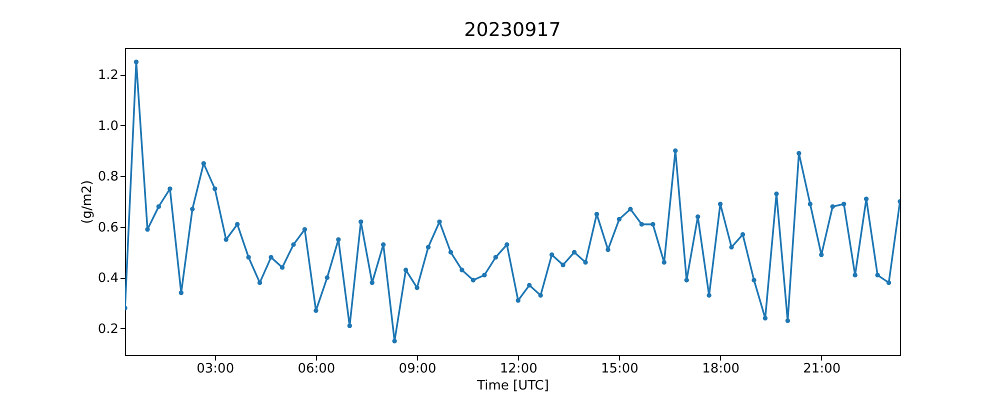  Describe the element at coordinates (417, 369) in the screenshot. I see `x-tick-label: 09:00` at that location.